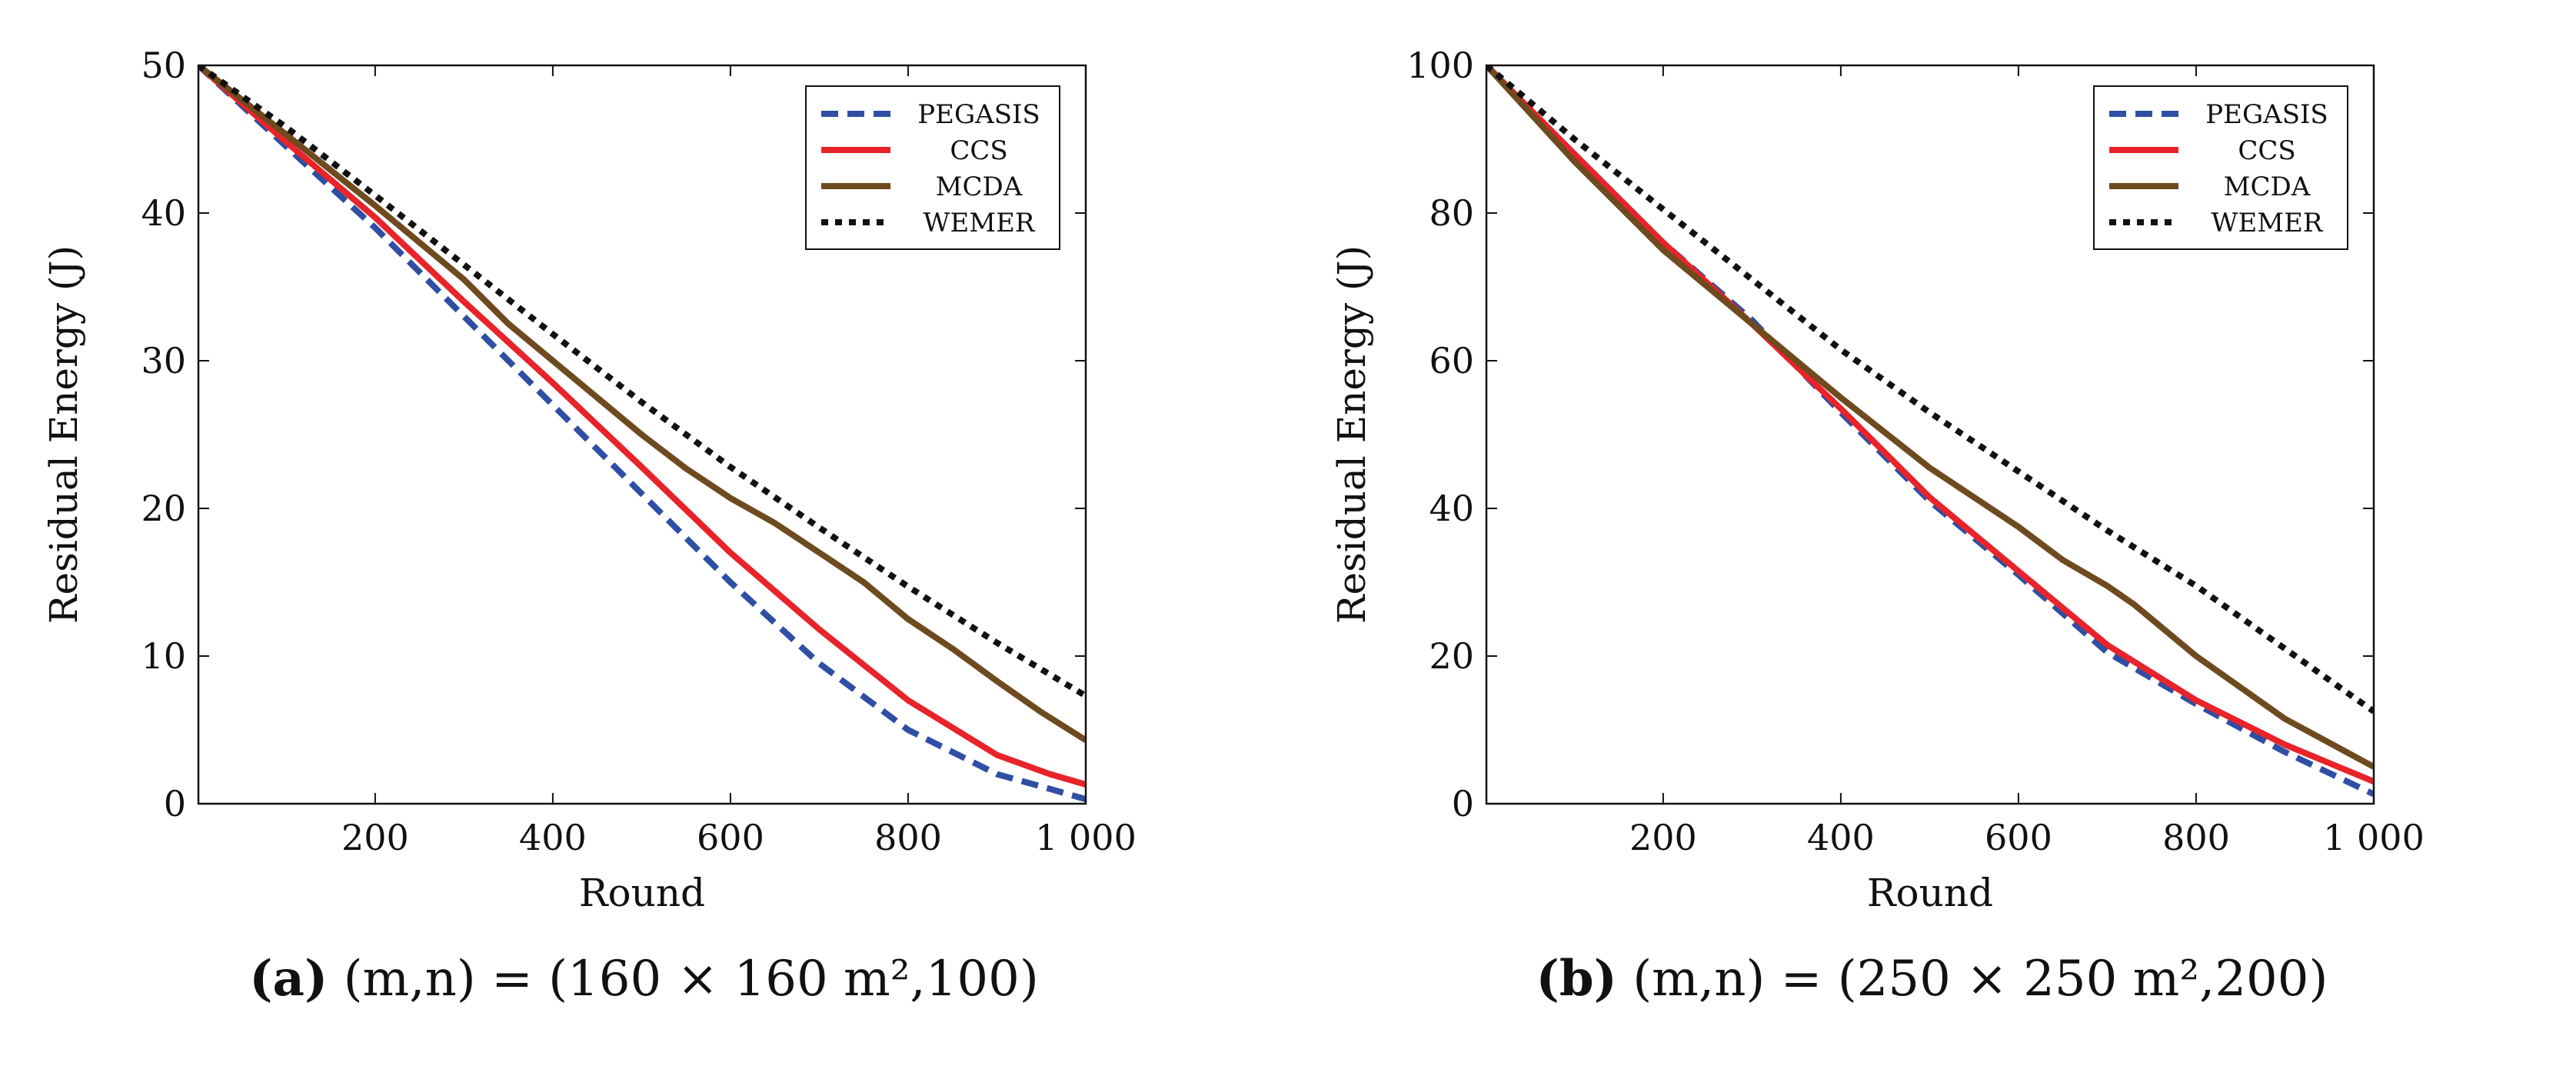 Image resolution: width=2576 pixels, height=1066 pixels. I want to click on y-tick-label: 30, so click(163, 360).